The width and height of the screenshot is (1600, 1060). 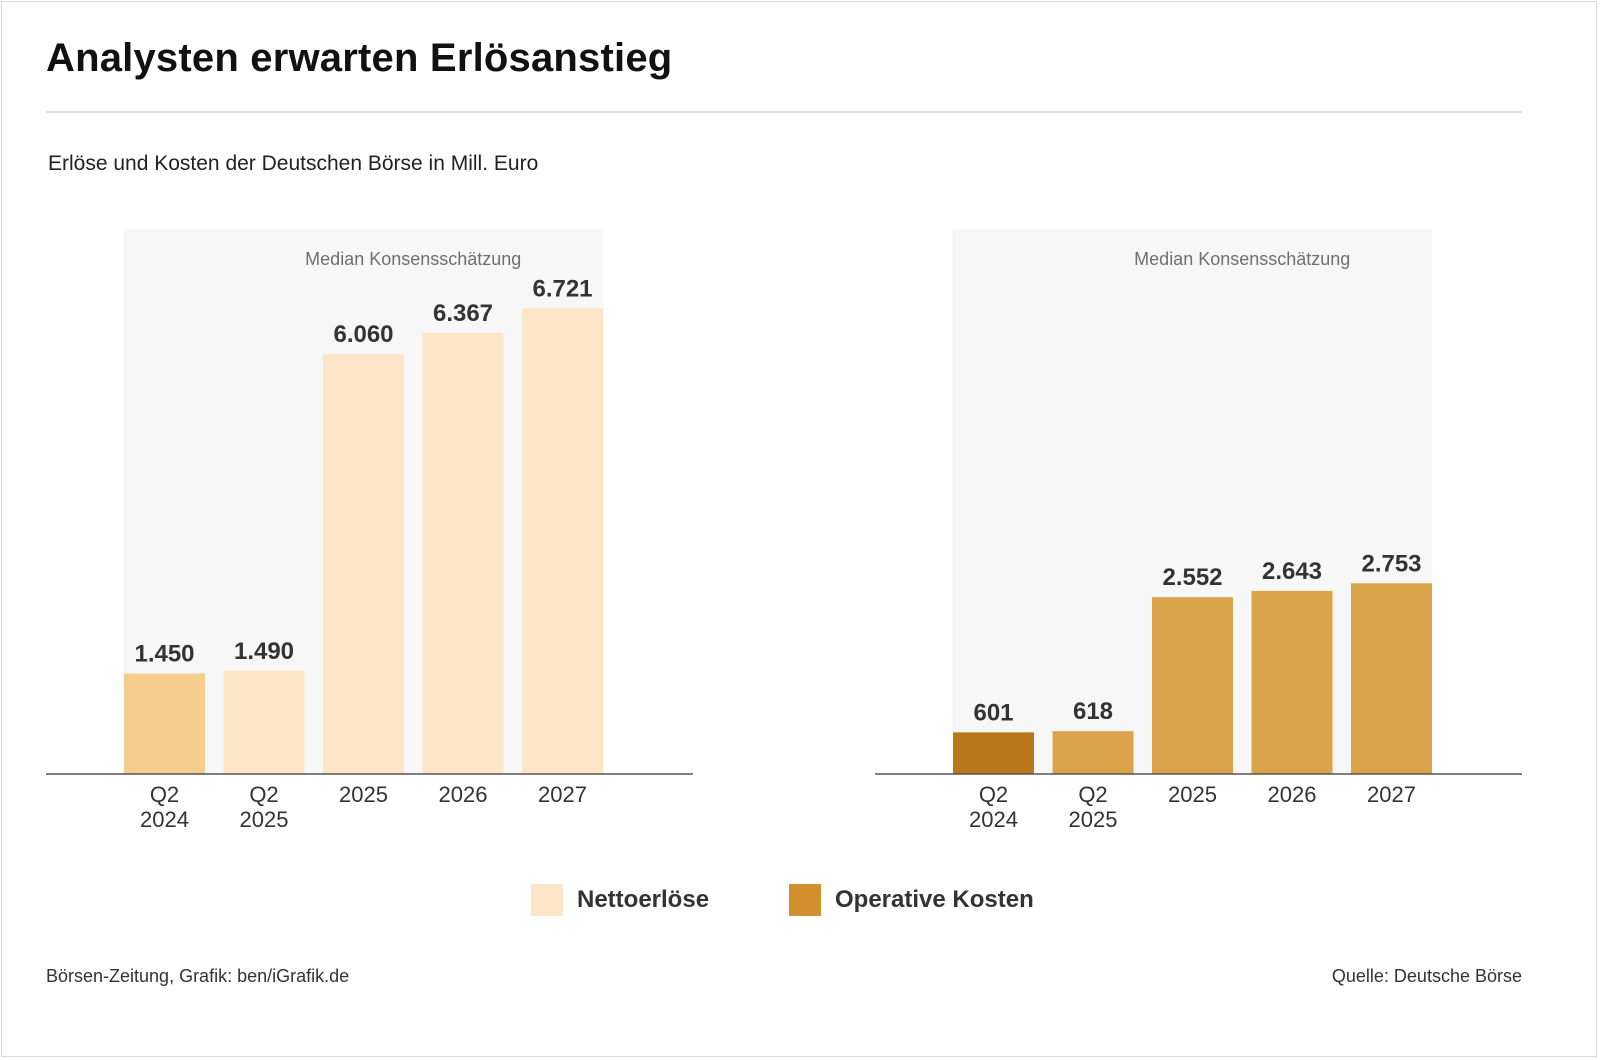 What do you see at coordinates (363, 334) in the screenshot?
I see `chart-1-value-label-3: 6.060` at bounding box center [363, 334].